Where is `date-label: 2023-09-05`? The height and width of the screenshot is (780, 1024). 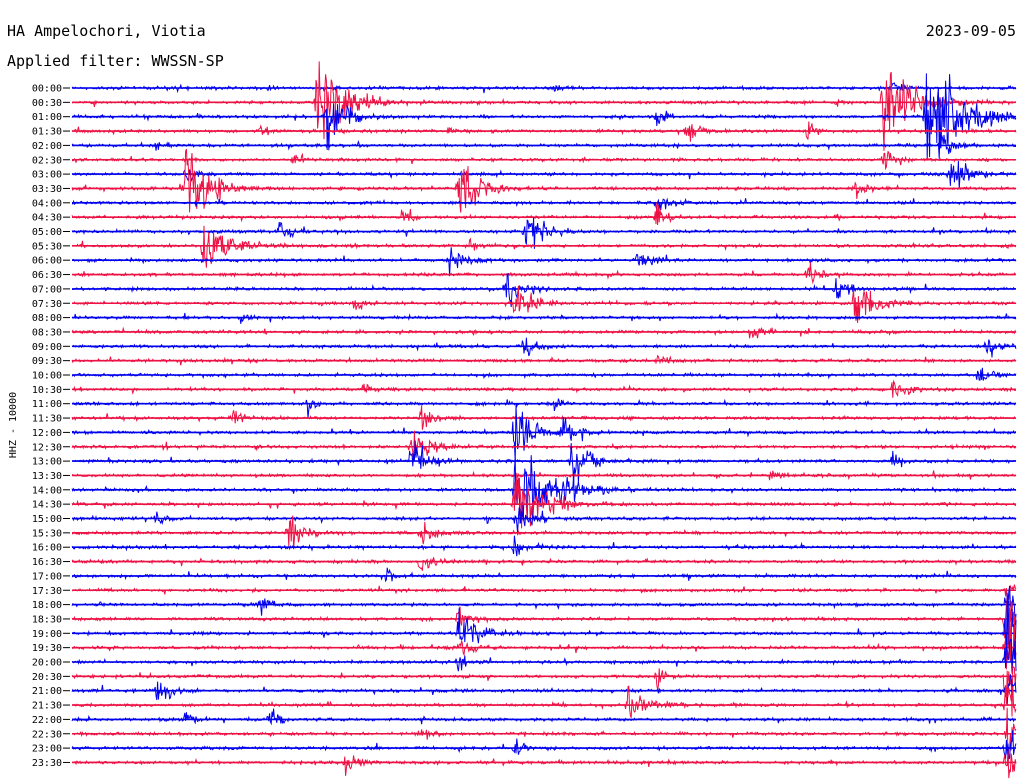
date-label: 2023-09-05 is located at coordinates (970, 31).